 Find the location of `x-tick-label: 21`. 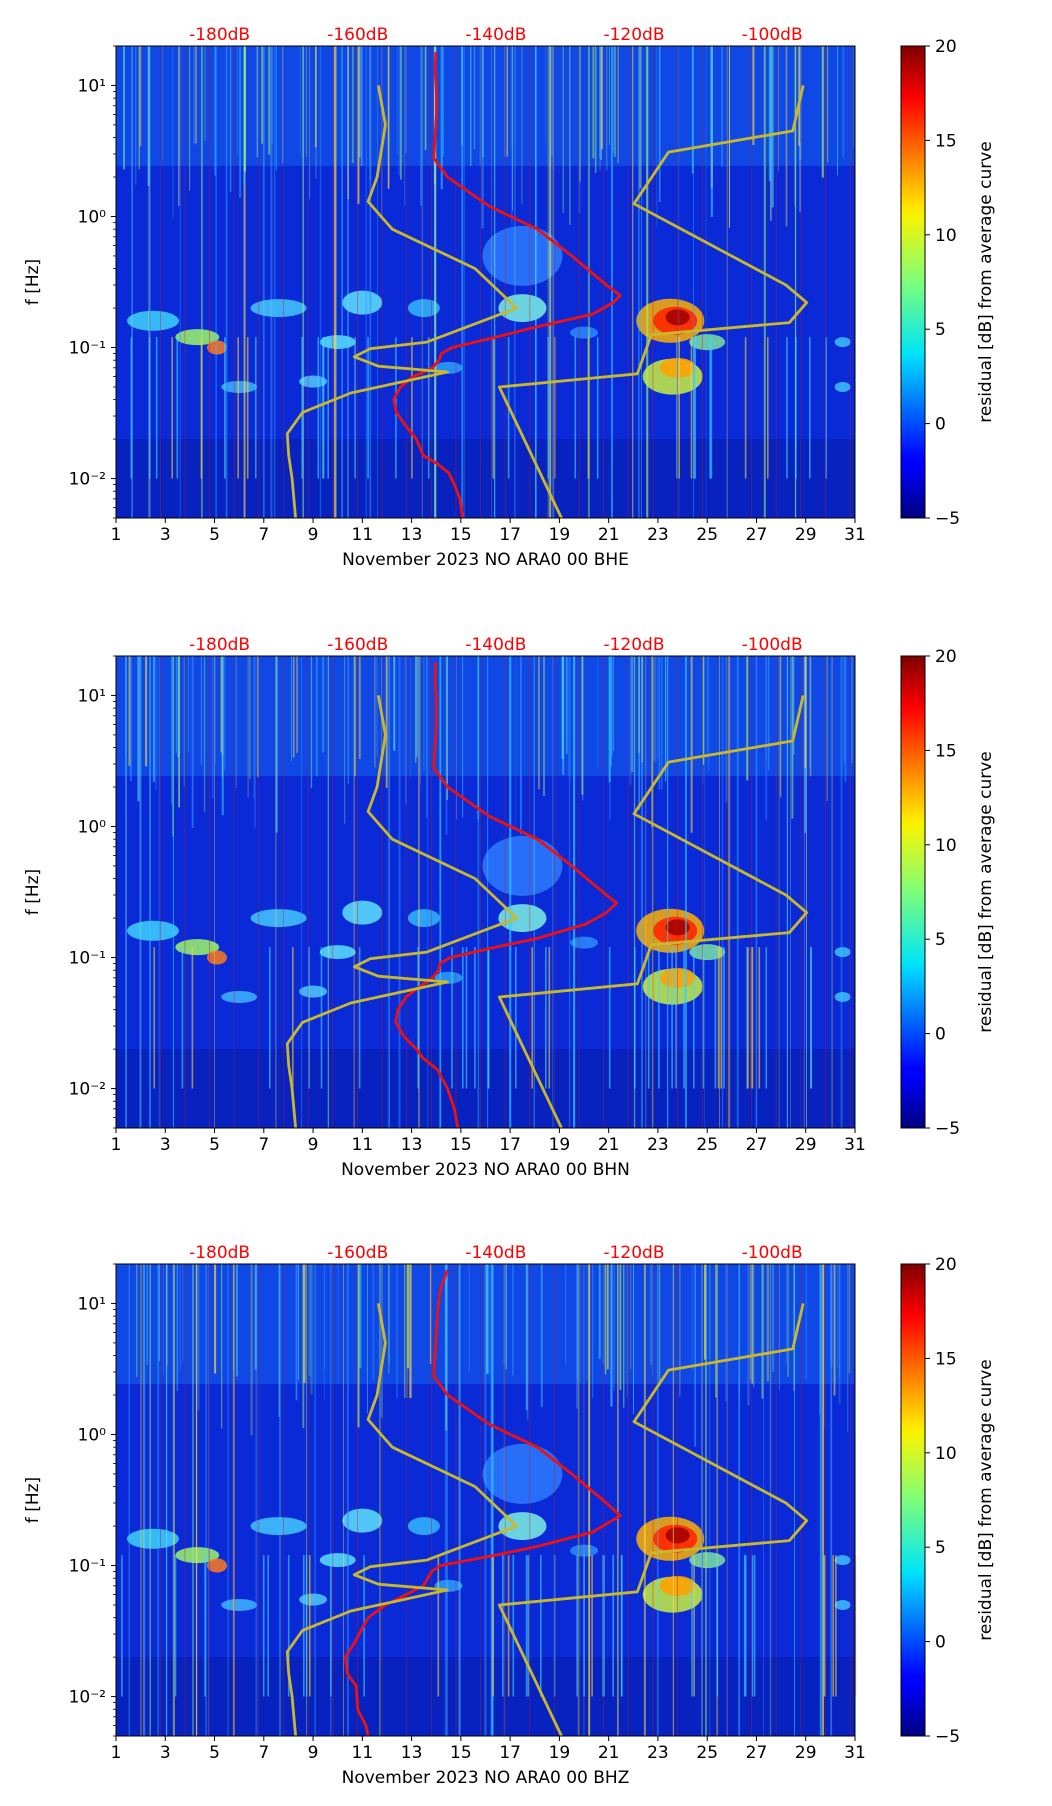

x-tick-label: 21 is located at coordinates (609, 1145).